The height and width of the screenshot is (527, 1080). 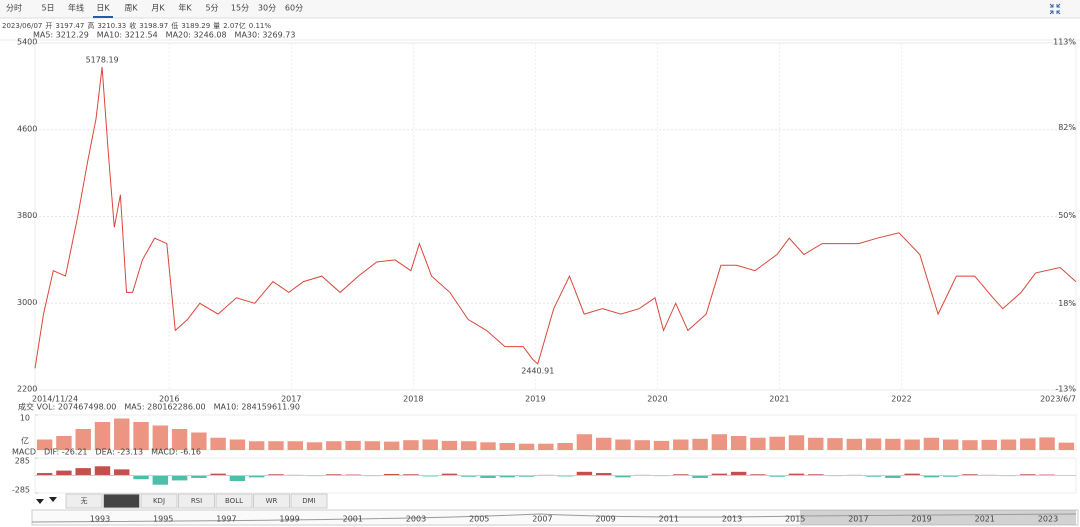 What do you see at coordinates (27, 215) in the screenshot?
I see `y-tick-label: 3800` at bounding box center [27, 215].